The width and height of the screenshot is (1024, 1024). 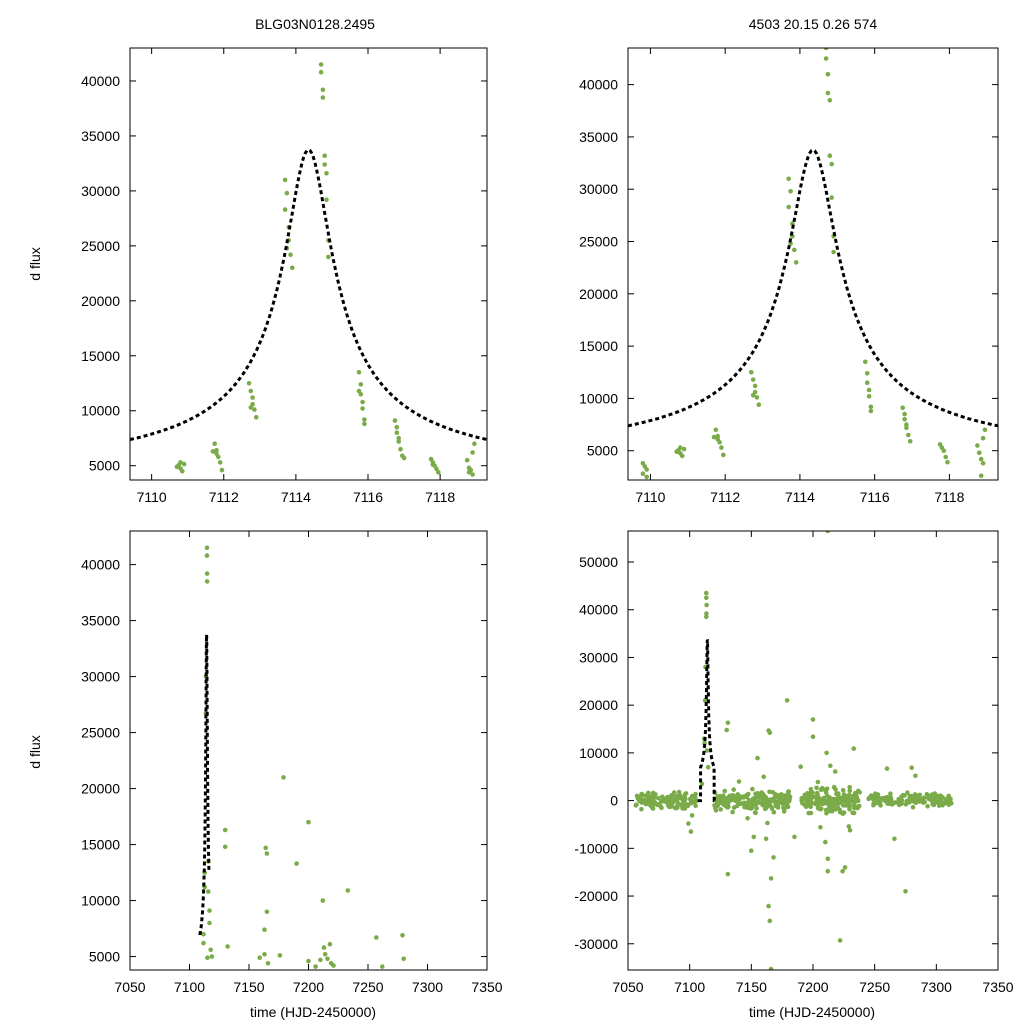 What do you see at coordinates (100, 411) in the screenshot?
I see `y-tick-label: 10000` at bounding box center [100, 411].